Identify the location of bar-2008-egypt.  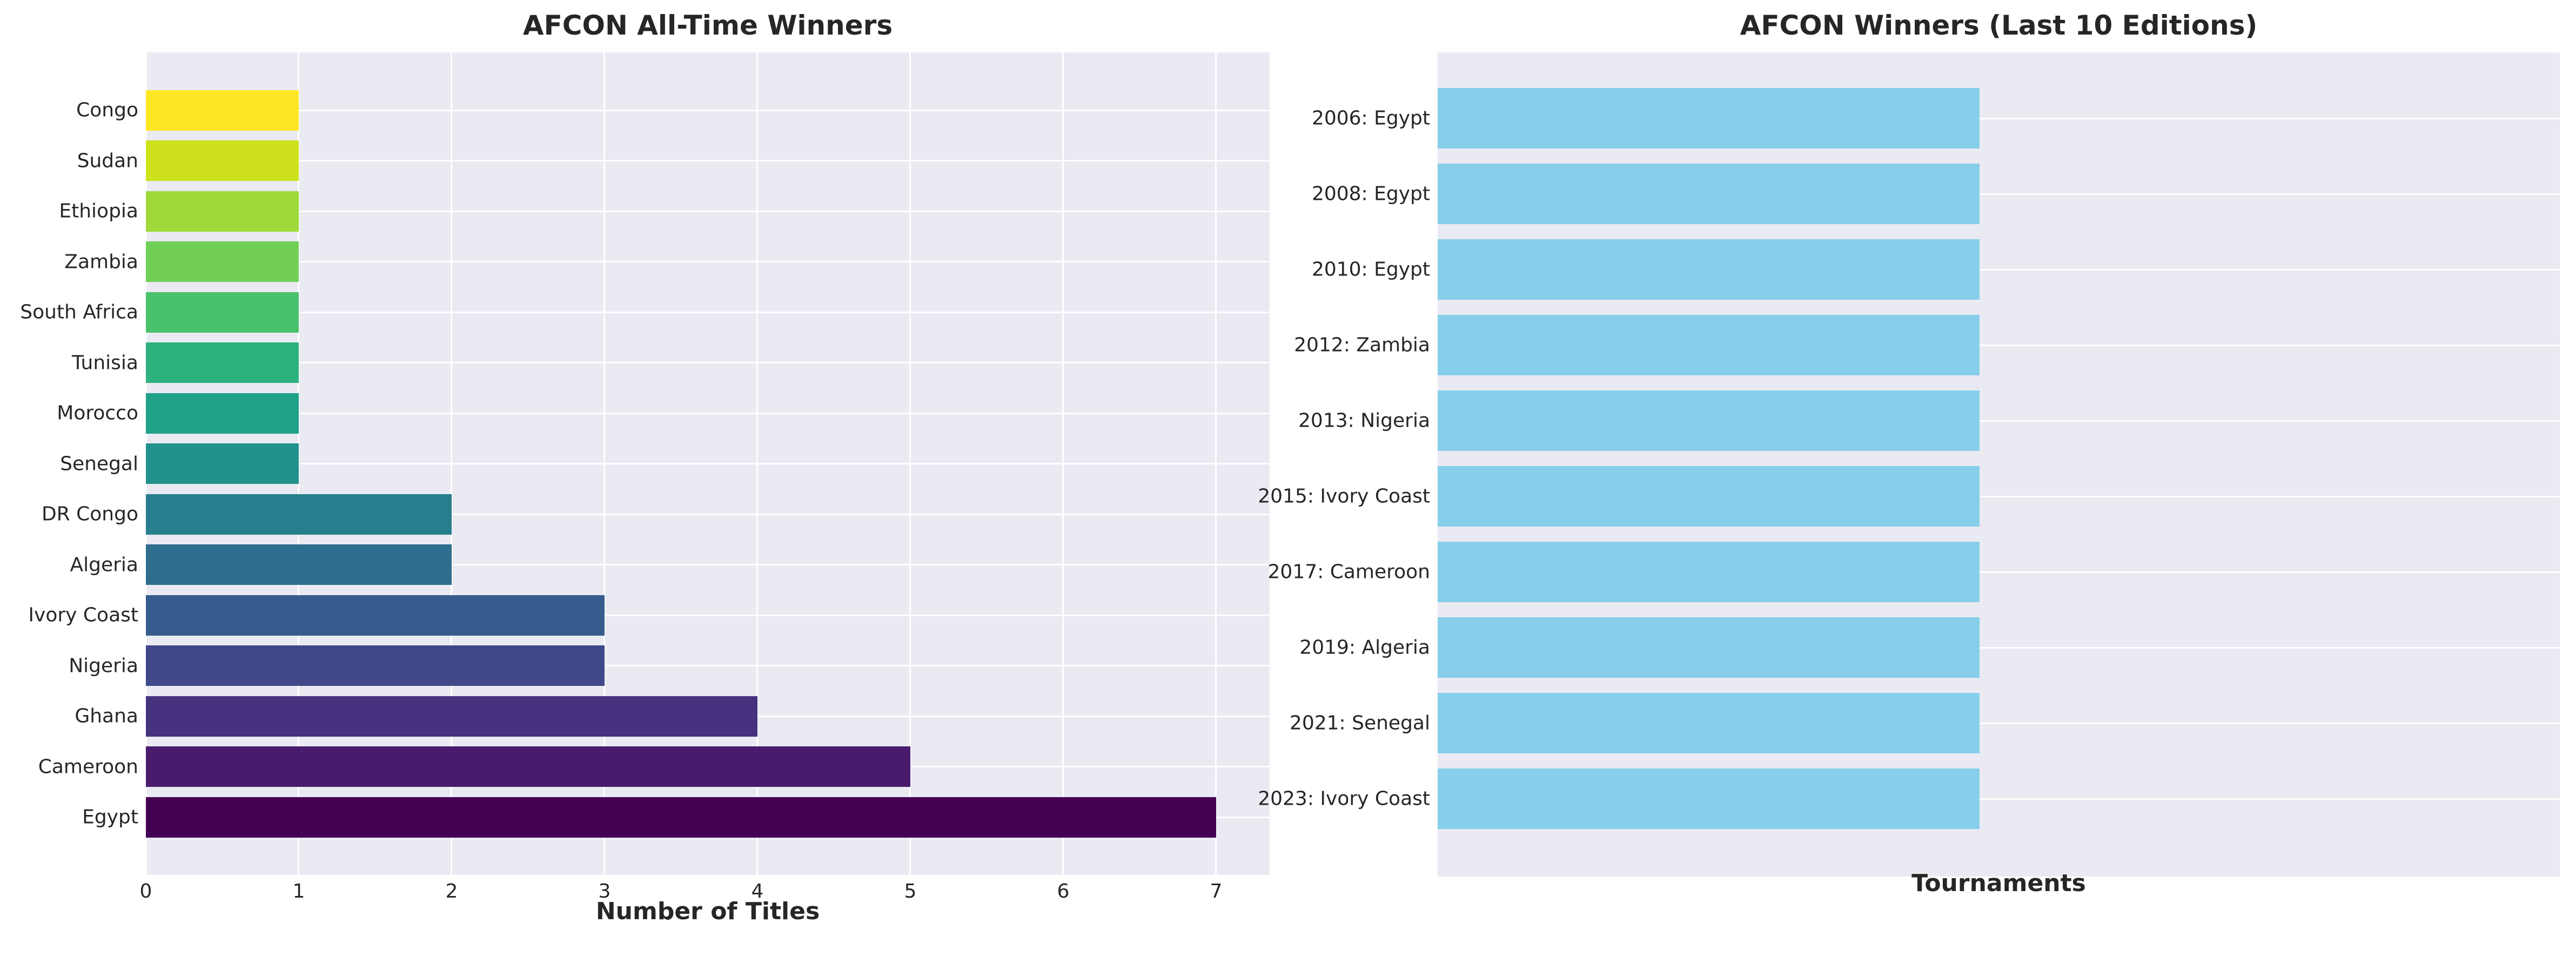
(1709, 194).